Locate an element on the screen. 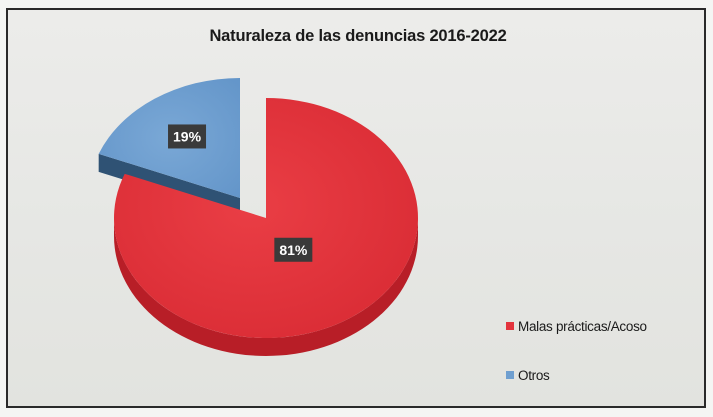  data-label-1: 19% is located at coordinates (187, 136).